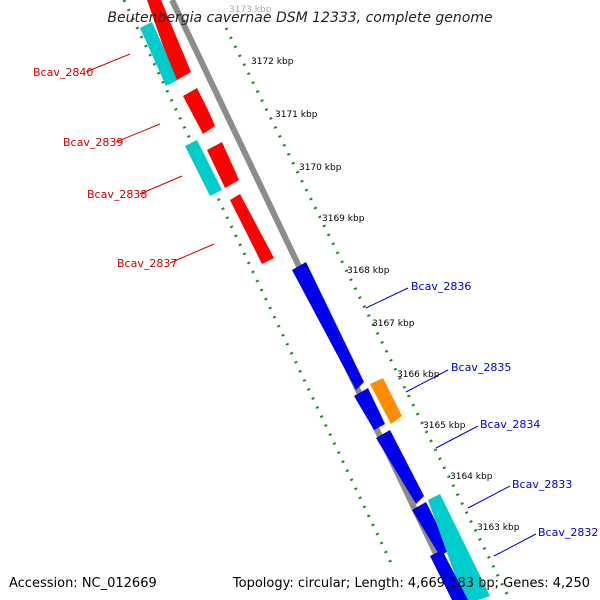 The width and height of the screenshot is (600, 600). What do you see at coordinates (418, 375) in the screenshot?
I see `tick-label-3166: 3166 kbp` at bounding box center [418, 375].